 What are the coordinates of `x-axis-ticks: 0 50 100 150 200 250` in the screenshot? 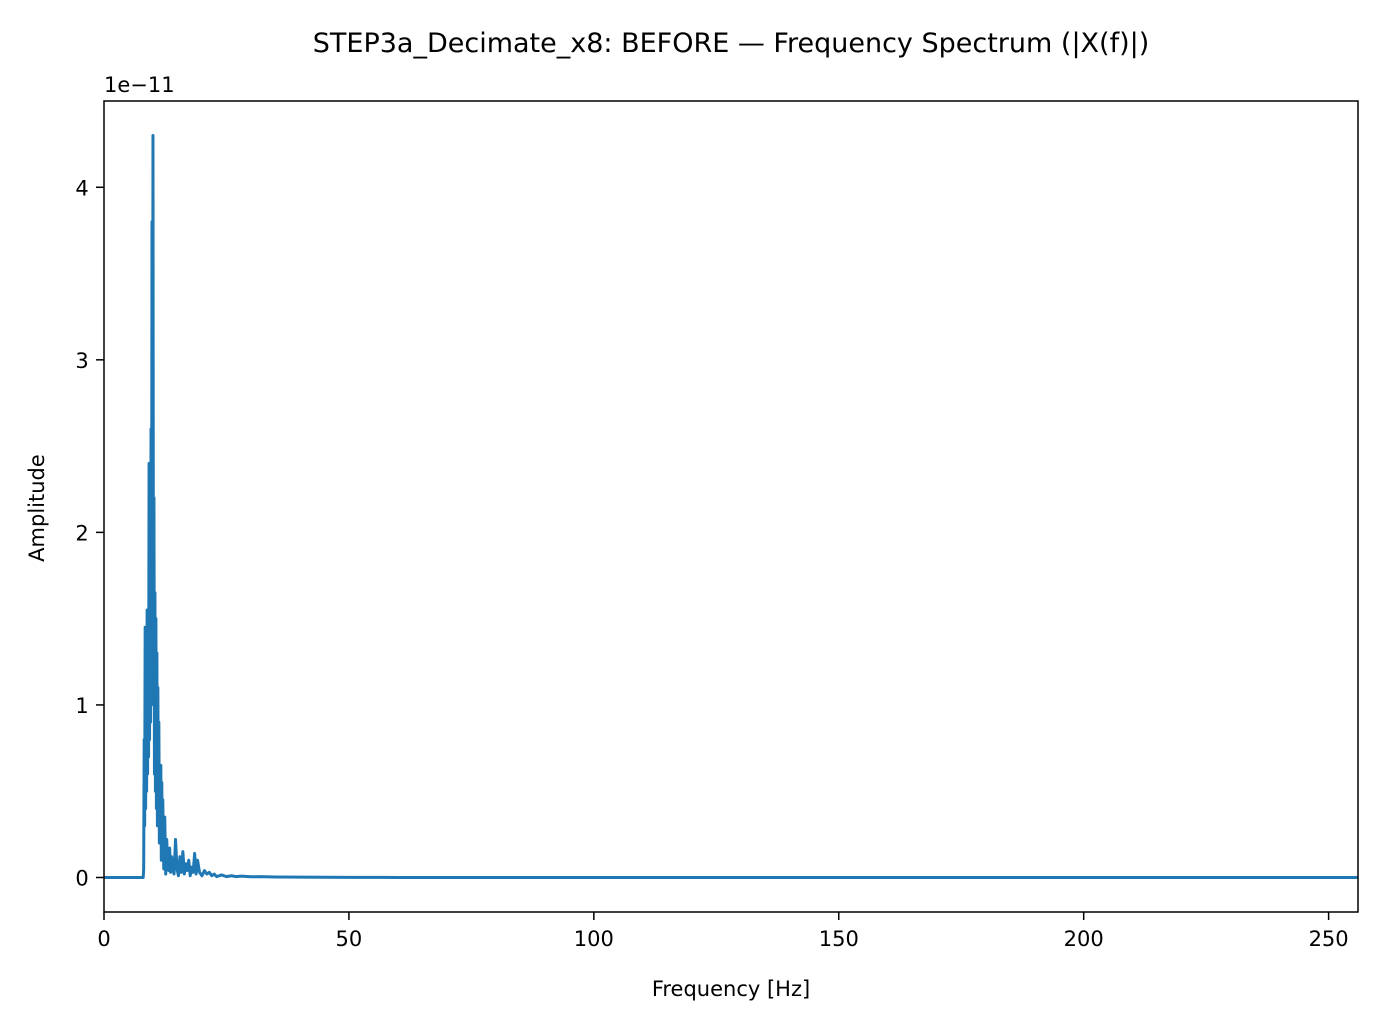 It's located at (723, 931).